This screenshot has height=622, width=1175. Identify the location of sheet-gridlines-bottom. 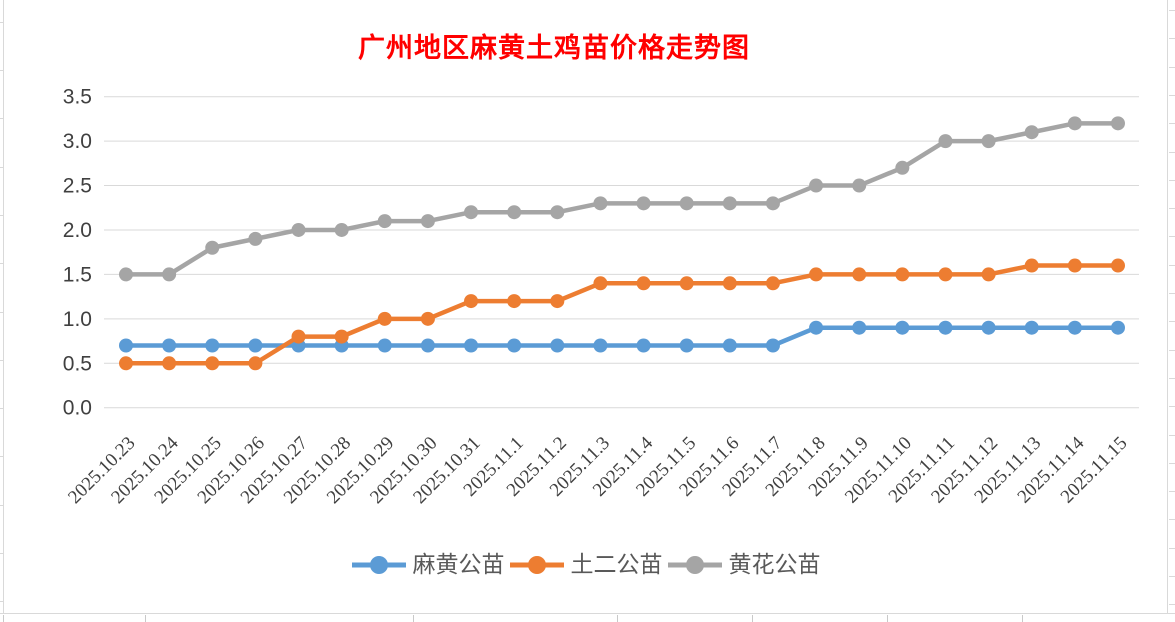
(587, 618).